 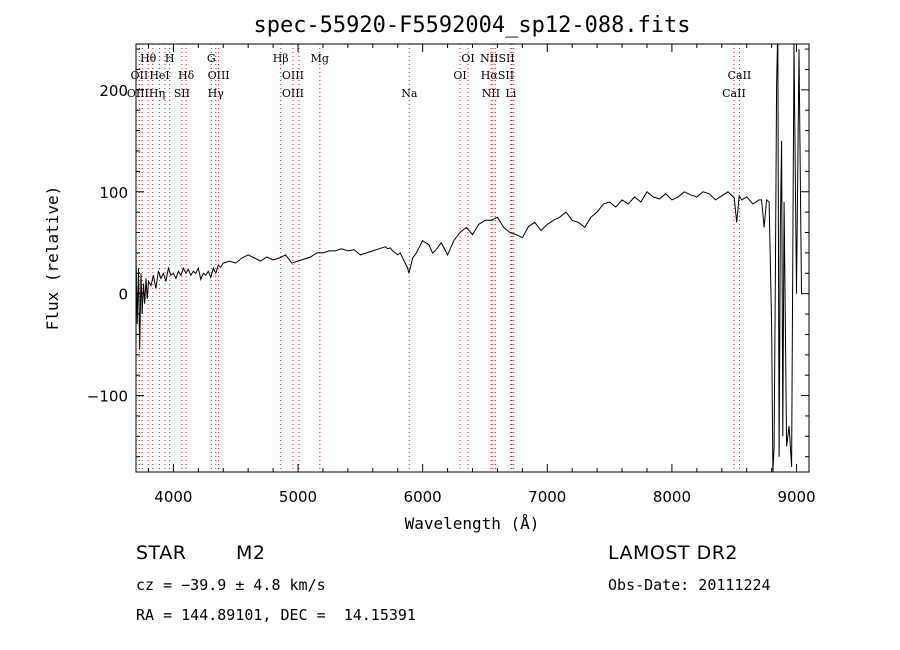 What do you see at coordinates (471, 25) in the screenshot?
I see `chart-title: spec-55920-F5592004_sp12-088.fits` at bounding box center [471, 25].